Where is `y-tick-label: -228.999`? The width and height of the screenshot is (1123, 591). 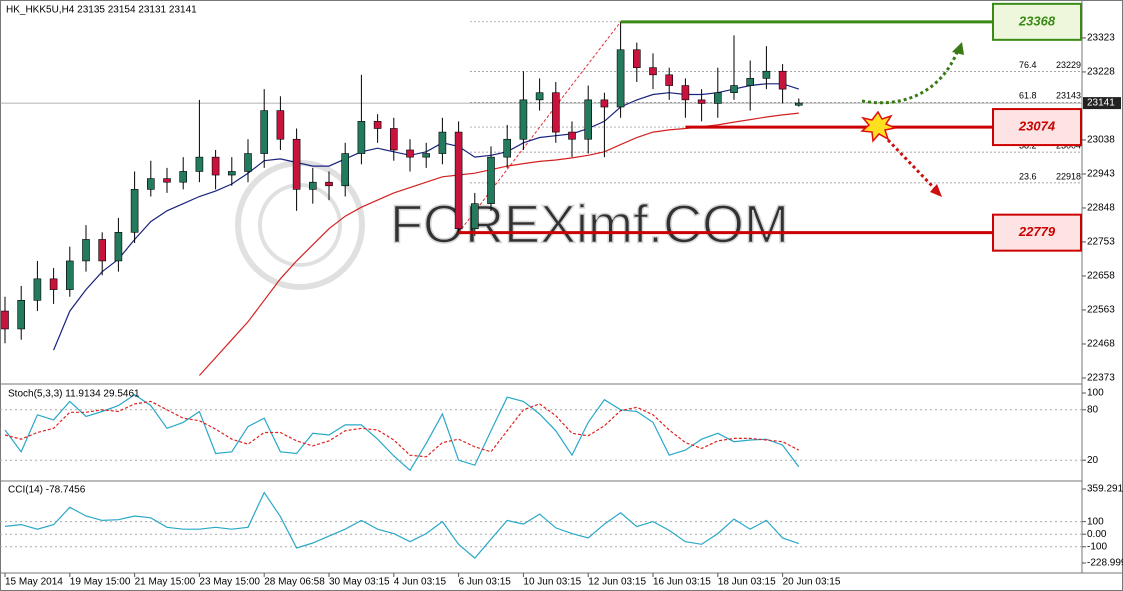
y-tick-label: -228.999 is located at coordinates (1105, 563).